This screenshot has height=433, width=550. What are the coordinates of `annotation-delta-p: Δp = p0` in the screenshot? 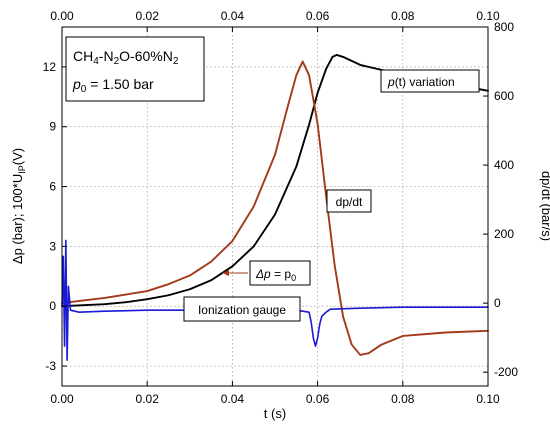 It's located at (266, 273).